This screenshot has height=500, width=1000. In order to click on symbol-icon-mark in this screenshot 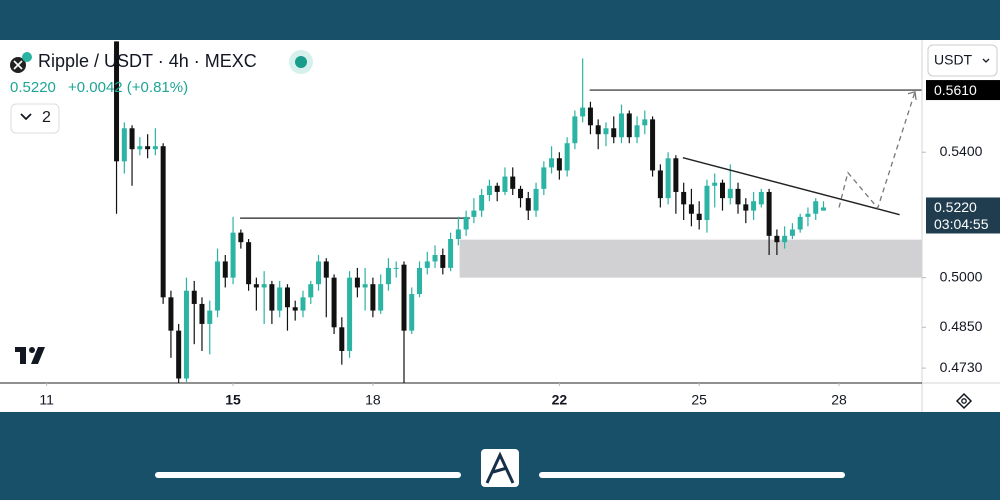, I will do `click(18, 65)`.